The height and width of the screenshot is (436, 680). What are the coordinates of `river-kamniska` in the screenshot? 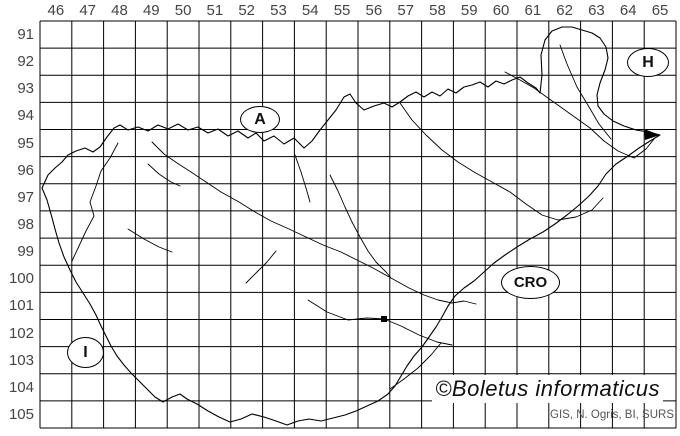 It's located at (302, 178).